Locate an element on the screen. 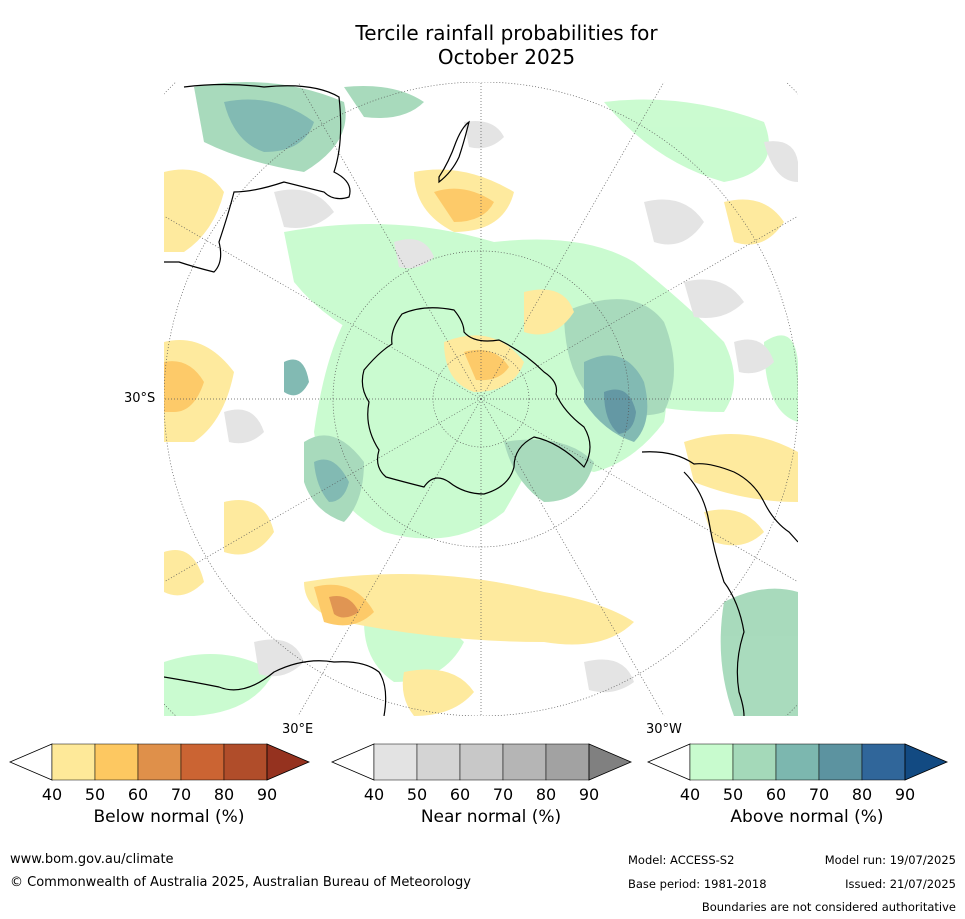 The width and height of the screenshot is (965, 919). colorbar-near-tick-40: 40 is located at coordinates (374, 794).